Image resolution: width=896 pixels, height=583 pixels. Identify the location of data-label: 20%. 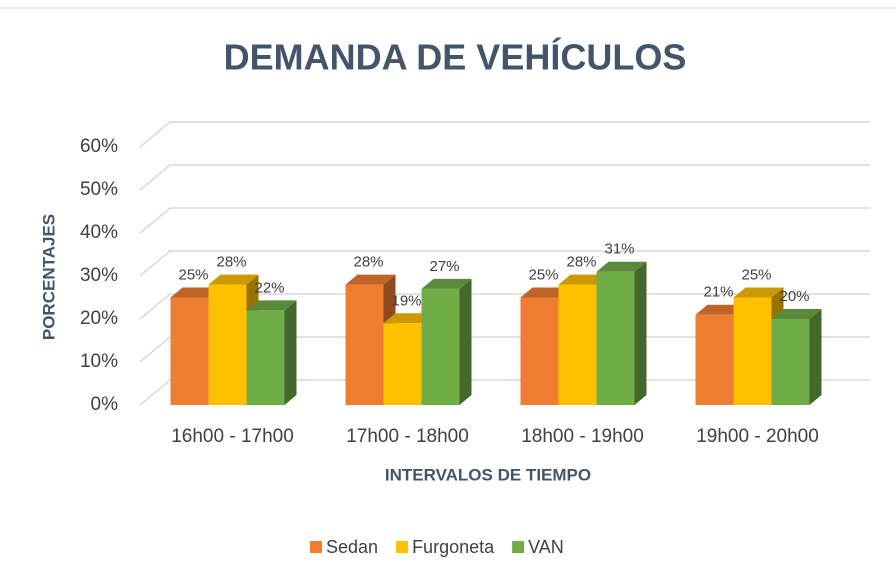
(794, 296).